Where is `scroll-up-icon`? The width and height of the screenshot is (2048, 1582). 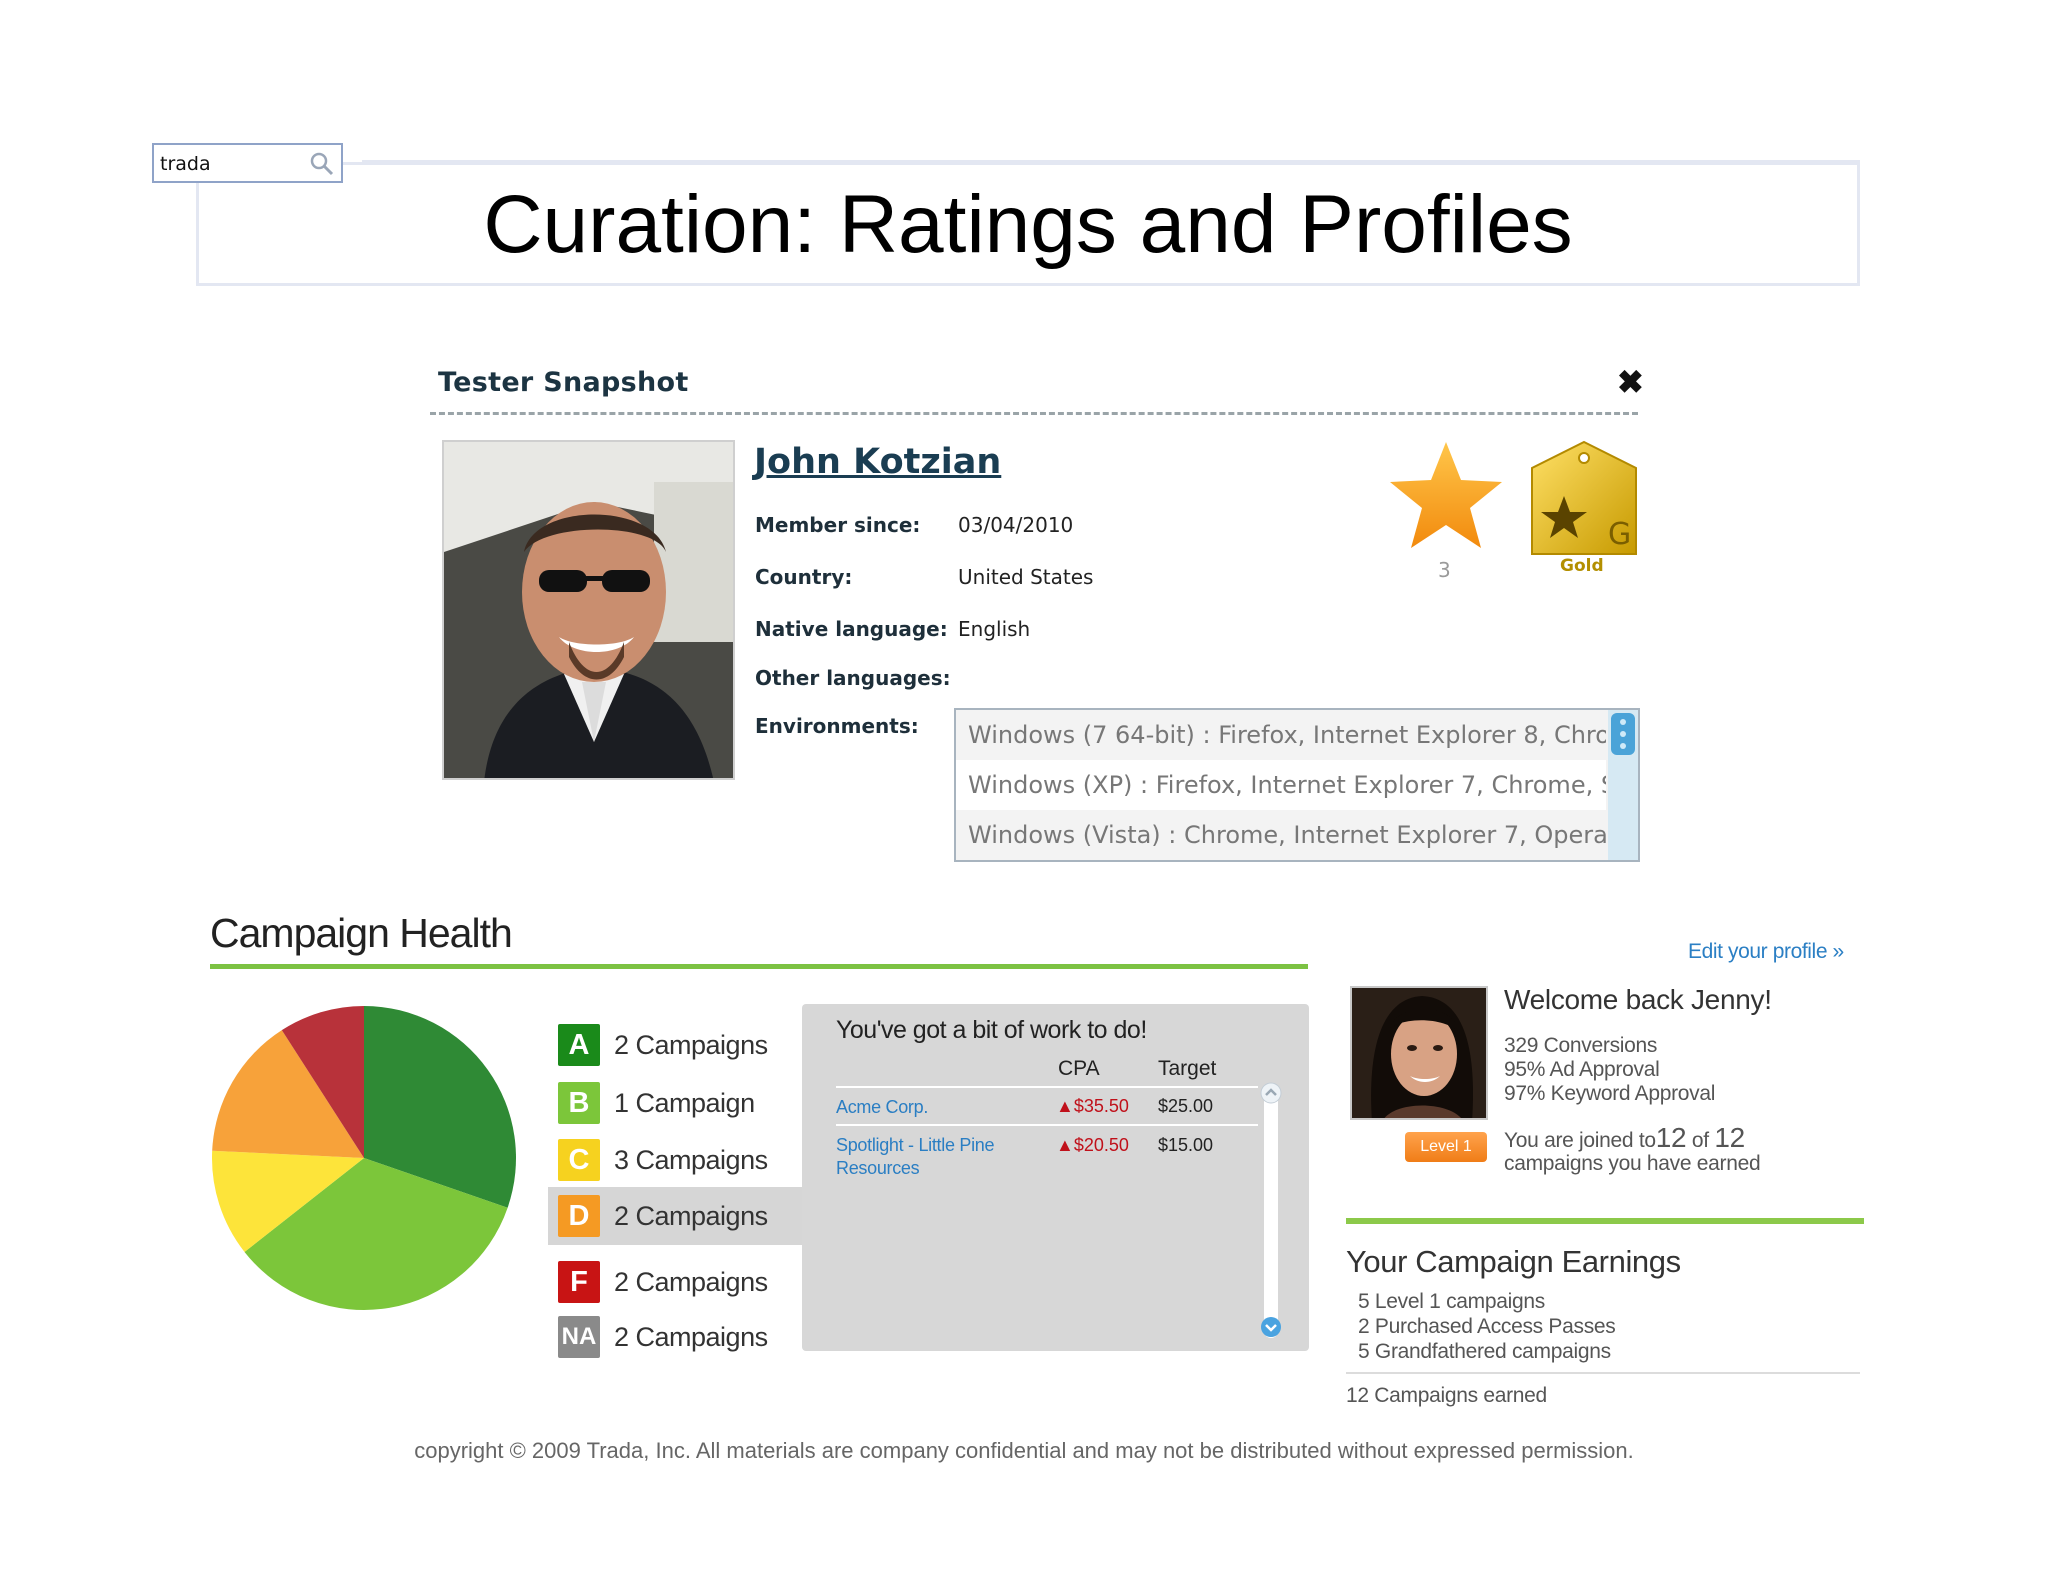 scroll-up-icon is located at coordinates (1271, 1093).